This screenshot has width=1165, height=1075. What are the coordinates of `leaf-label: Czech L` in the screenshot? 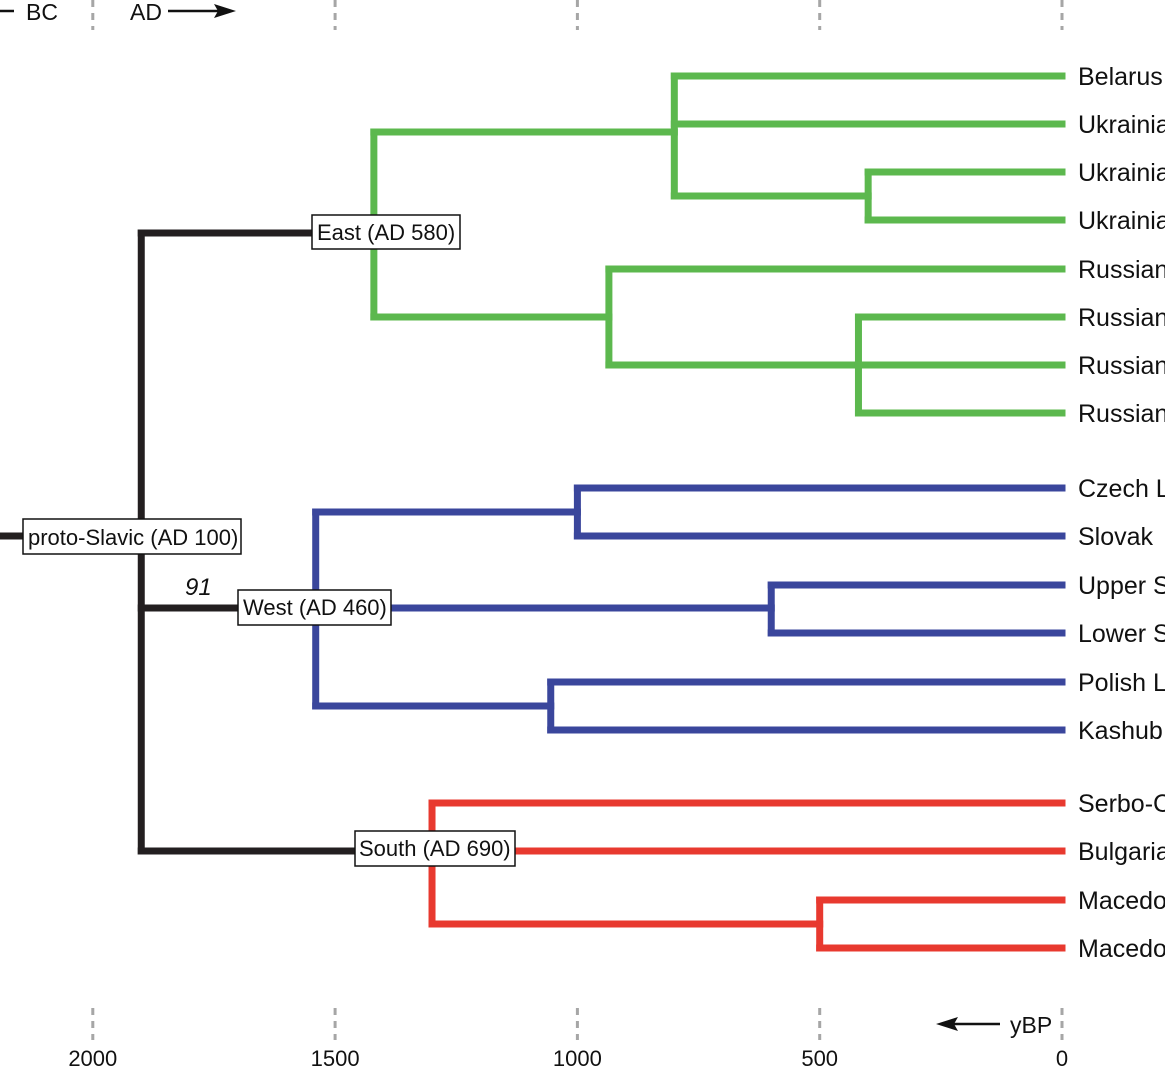 It's located at (1121, 489).